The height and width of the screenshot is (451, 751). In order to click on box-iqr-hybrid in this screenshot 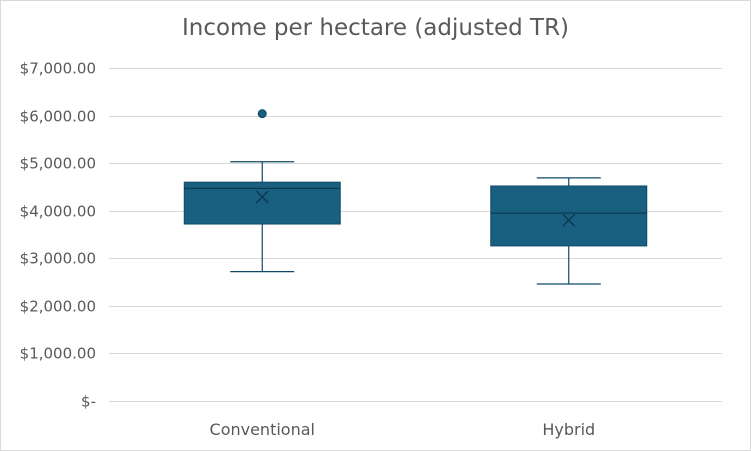, I will do `click(569, 216)`.